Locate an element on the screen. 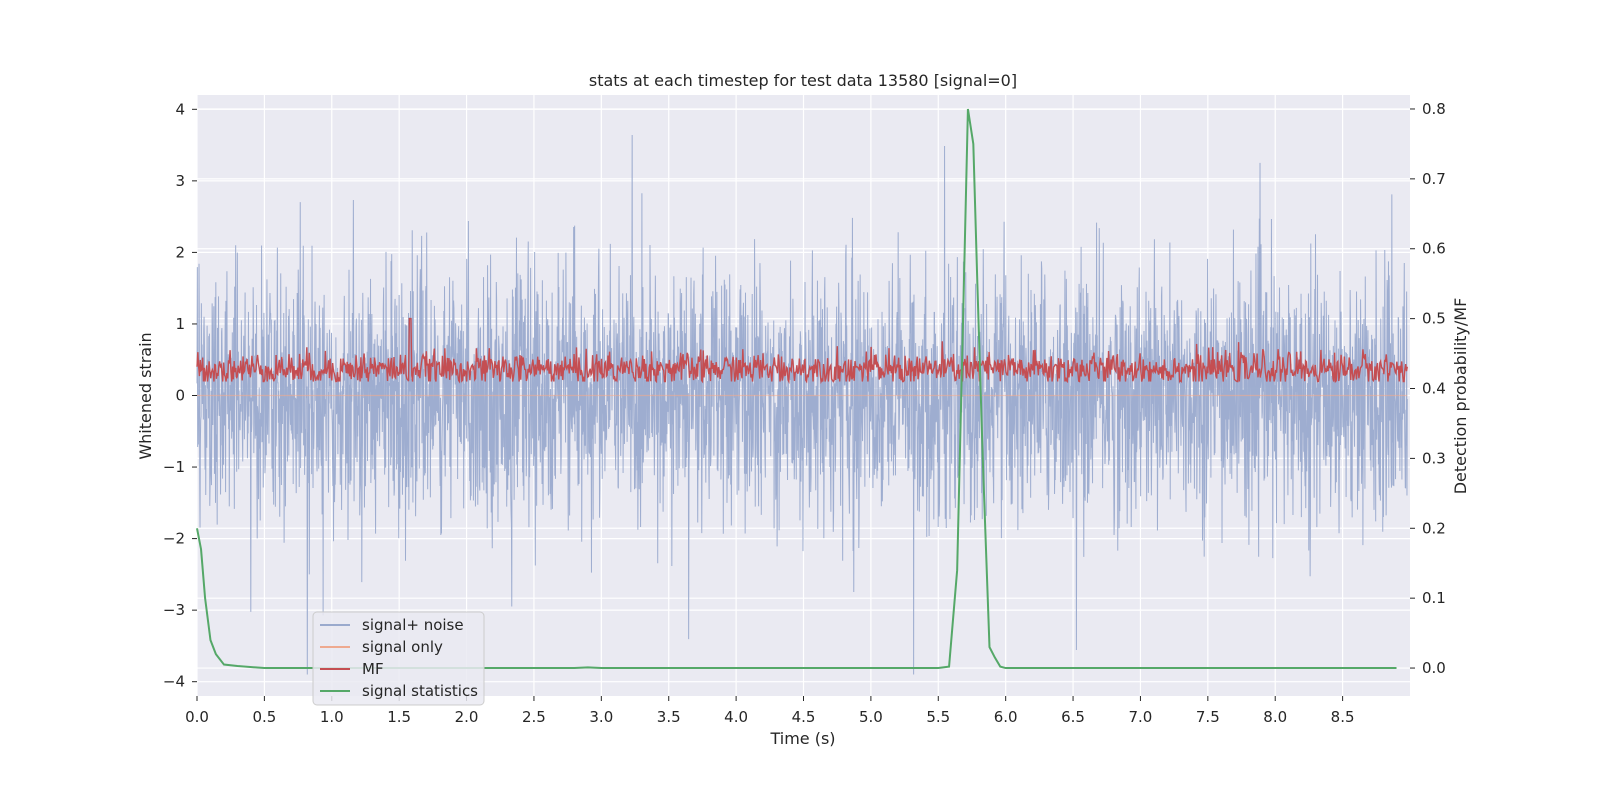  x-tick-label: 8.5 is located at coordinates (1343, 717).